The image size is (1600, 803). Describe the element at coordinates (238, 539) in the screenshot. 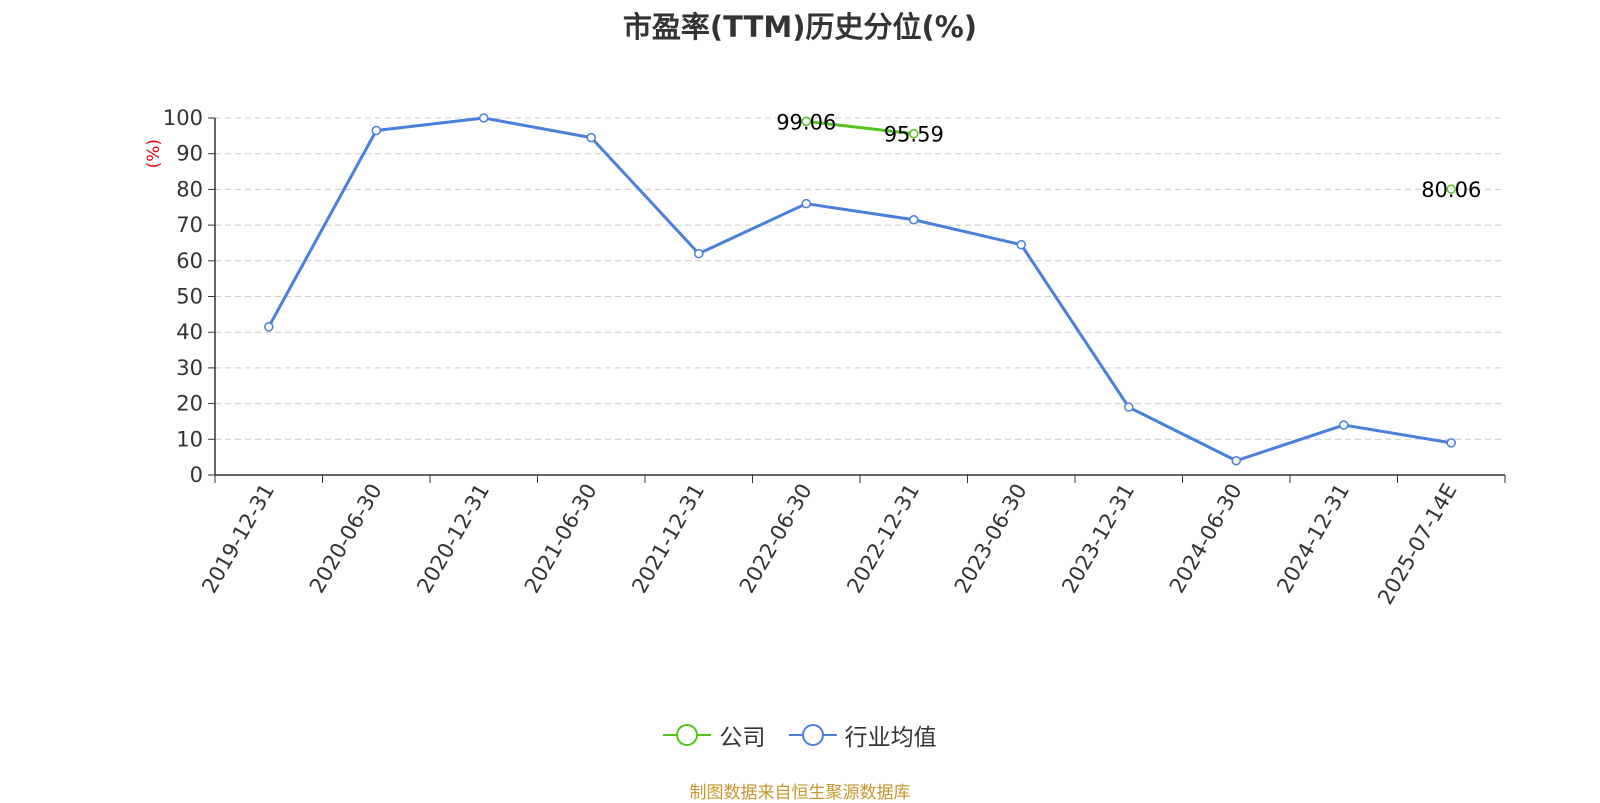

I see `x-tick-label: 2019-12-31` at that location.